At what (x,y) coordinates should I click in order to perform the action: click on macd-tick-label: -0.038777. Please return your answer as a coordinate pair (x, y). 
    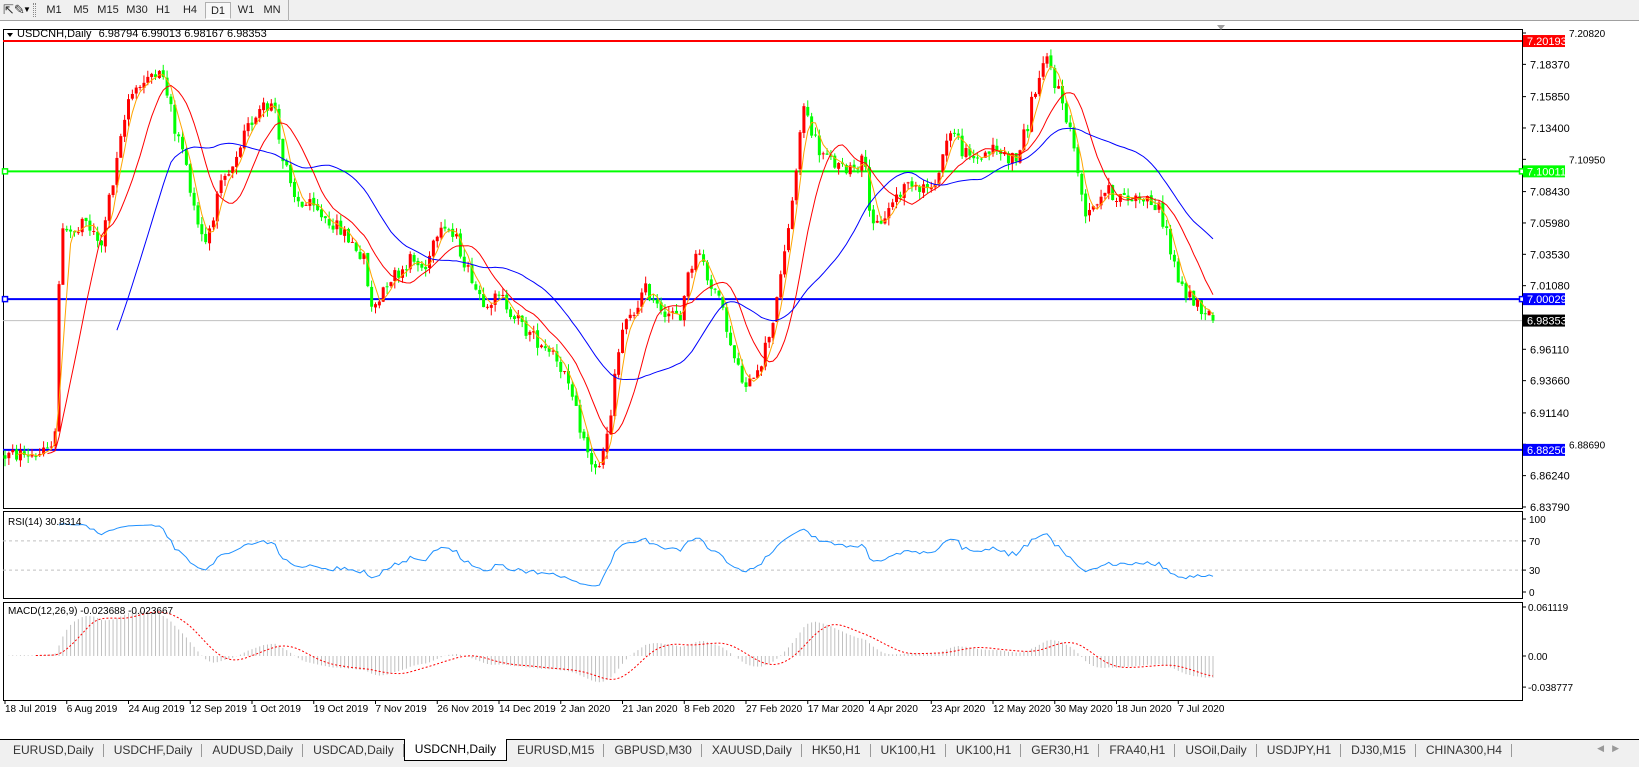
    Looking at the image, I should click on (1550, 688).